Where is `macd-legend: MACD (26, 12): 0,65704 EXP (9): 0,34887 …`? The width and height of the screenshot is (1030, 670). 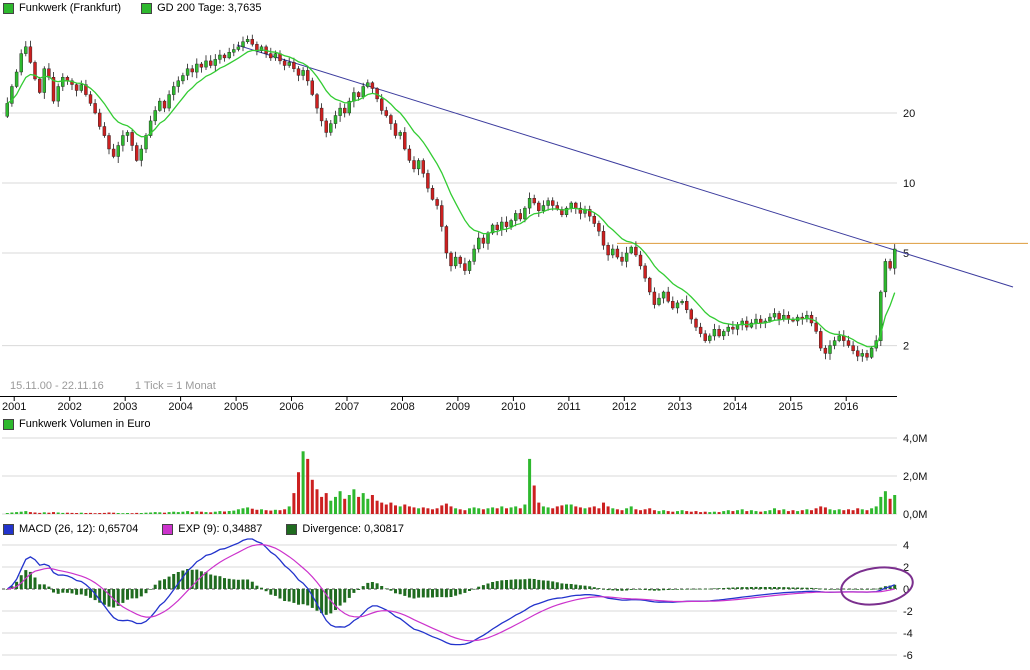
macd-legend: MACD (26, 12): 0,65704 EXP (9): 0,34887 … is located at coordinates (203, 529).